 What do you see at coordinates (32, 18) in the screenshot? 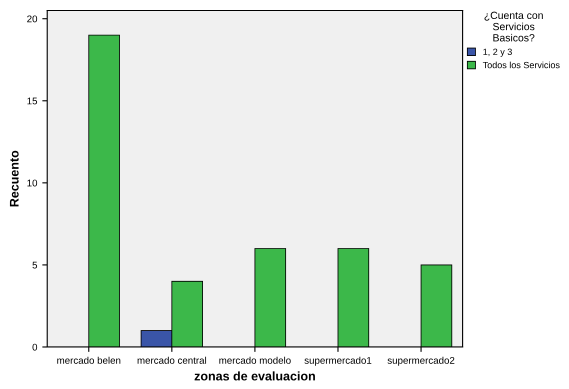
I see `y-tick-label: 20` at bounding box center [32, 18].